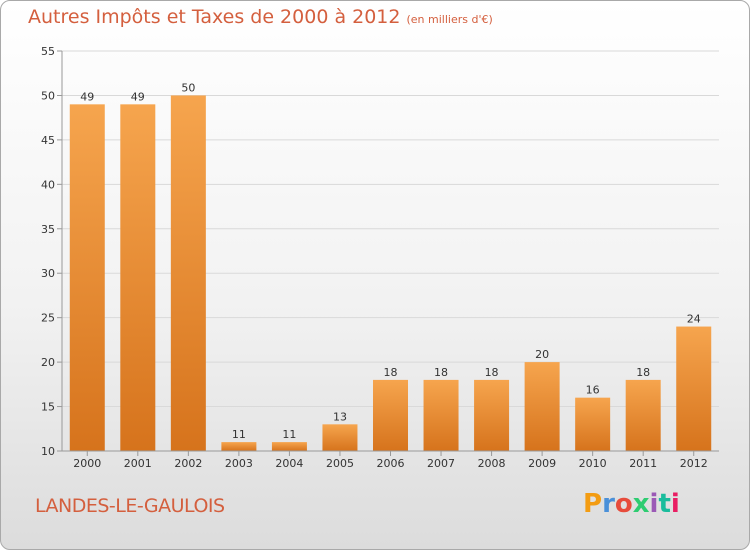  I want to click on x-tick-label: 2006, so click(391, 463).